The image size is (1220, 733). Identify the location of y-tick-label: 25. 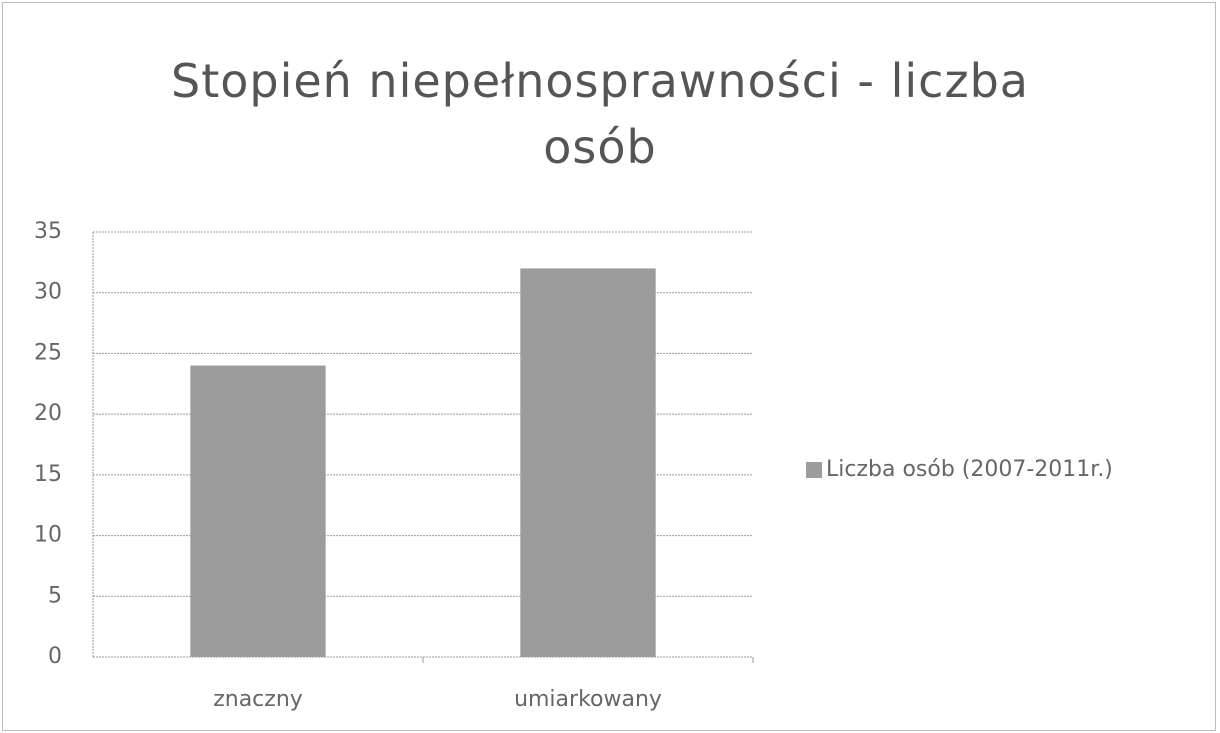
(48, 352).